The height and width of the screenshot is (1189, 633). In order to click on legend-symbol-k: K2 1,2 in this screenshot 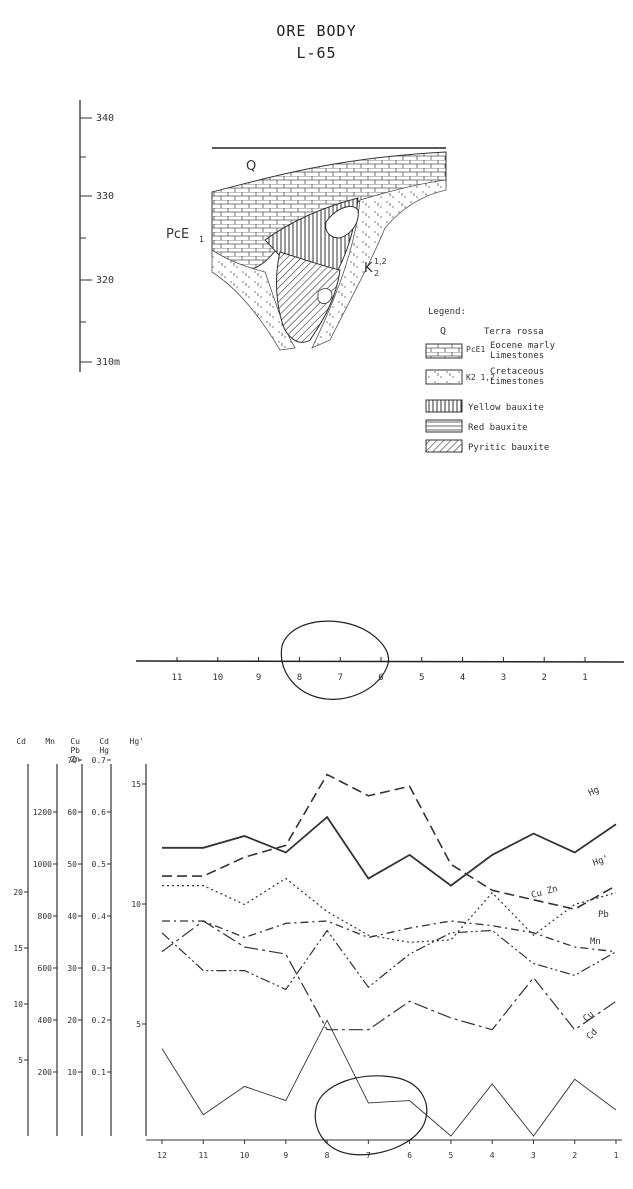, I will do `click(480, 377)`.